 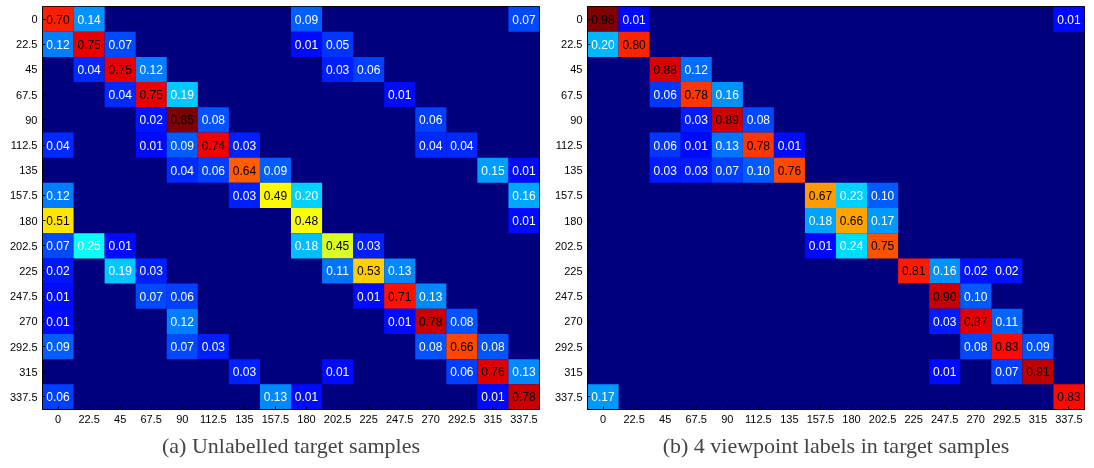 What do you see at coordinates (120, 271) in the screenshot?
I see `data-label: 0.19` at bounding box center [120, 271].